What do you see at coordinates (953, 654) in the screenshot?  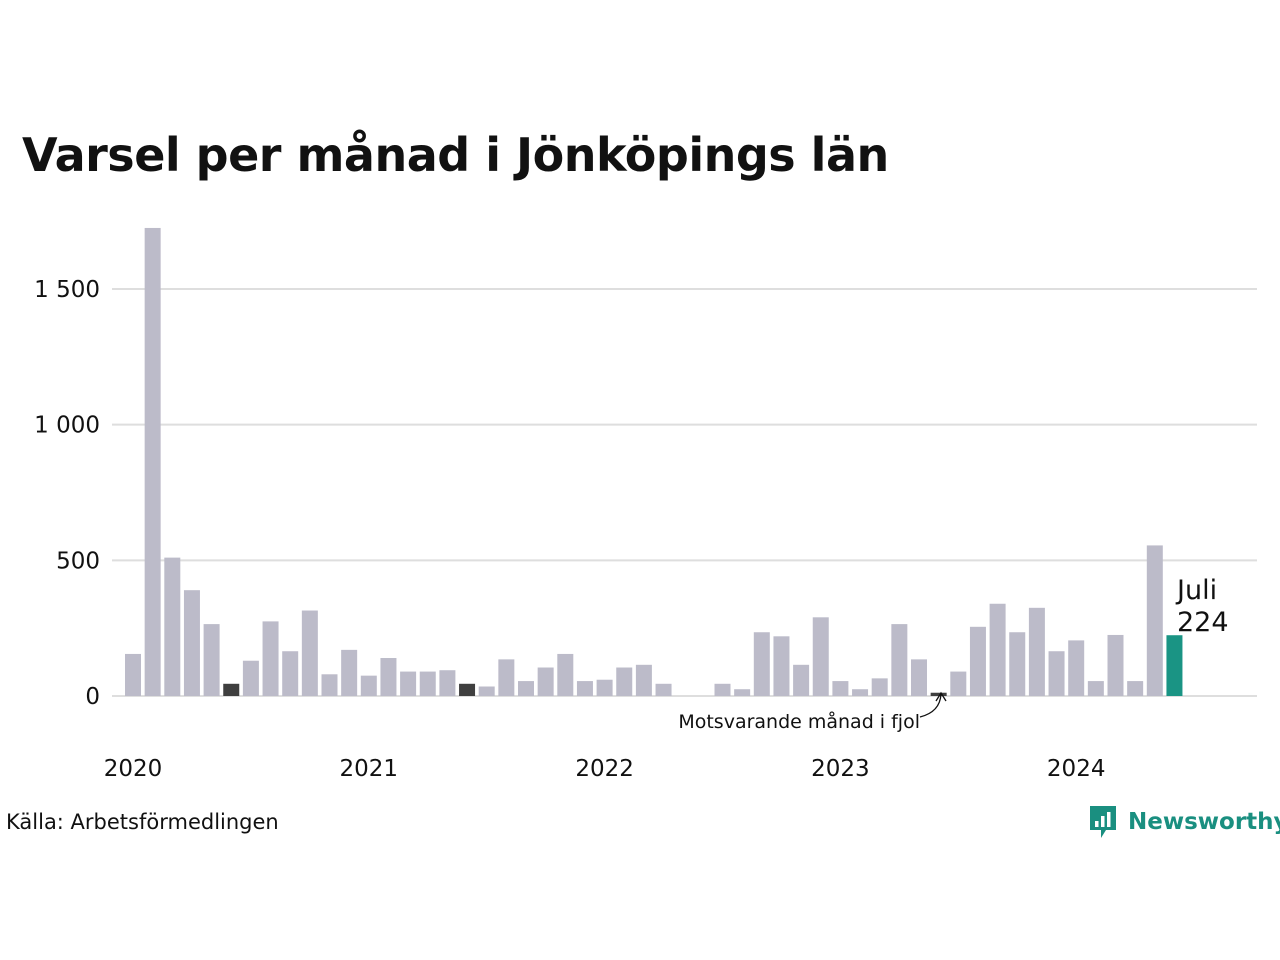 I see `annotations: Motsvarande månad i fjol Juli 224` at bounding box center [953, 654].